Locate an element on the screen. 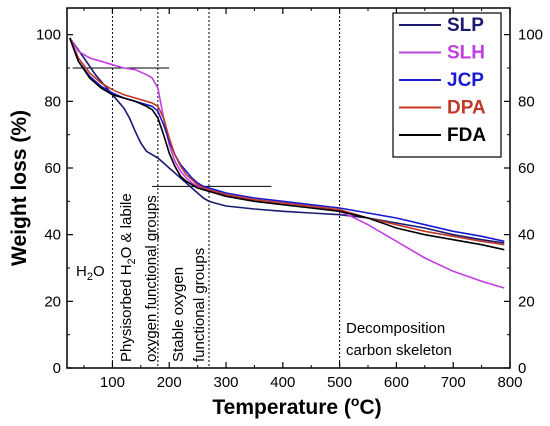  y-tick-label: 40 is located at coordinates (52, 235).